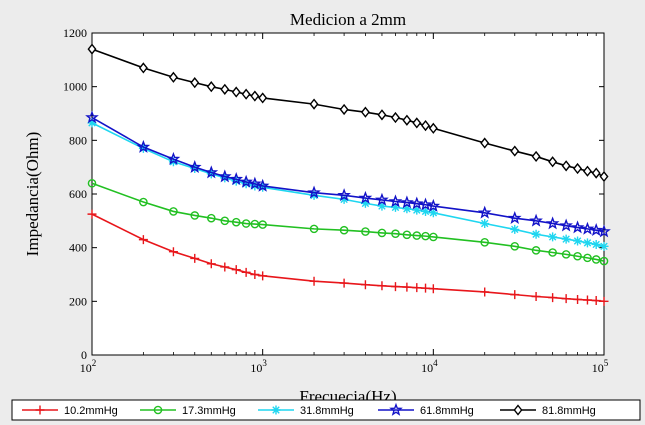 Image resolution: width=645 pixels, height=425 pixels. What do you see at coordinates (75, 33) in the screenshot?
I see `y-tick-label: 1200` at bounding box center [75, 33].